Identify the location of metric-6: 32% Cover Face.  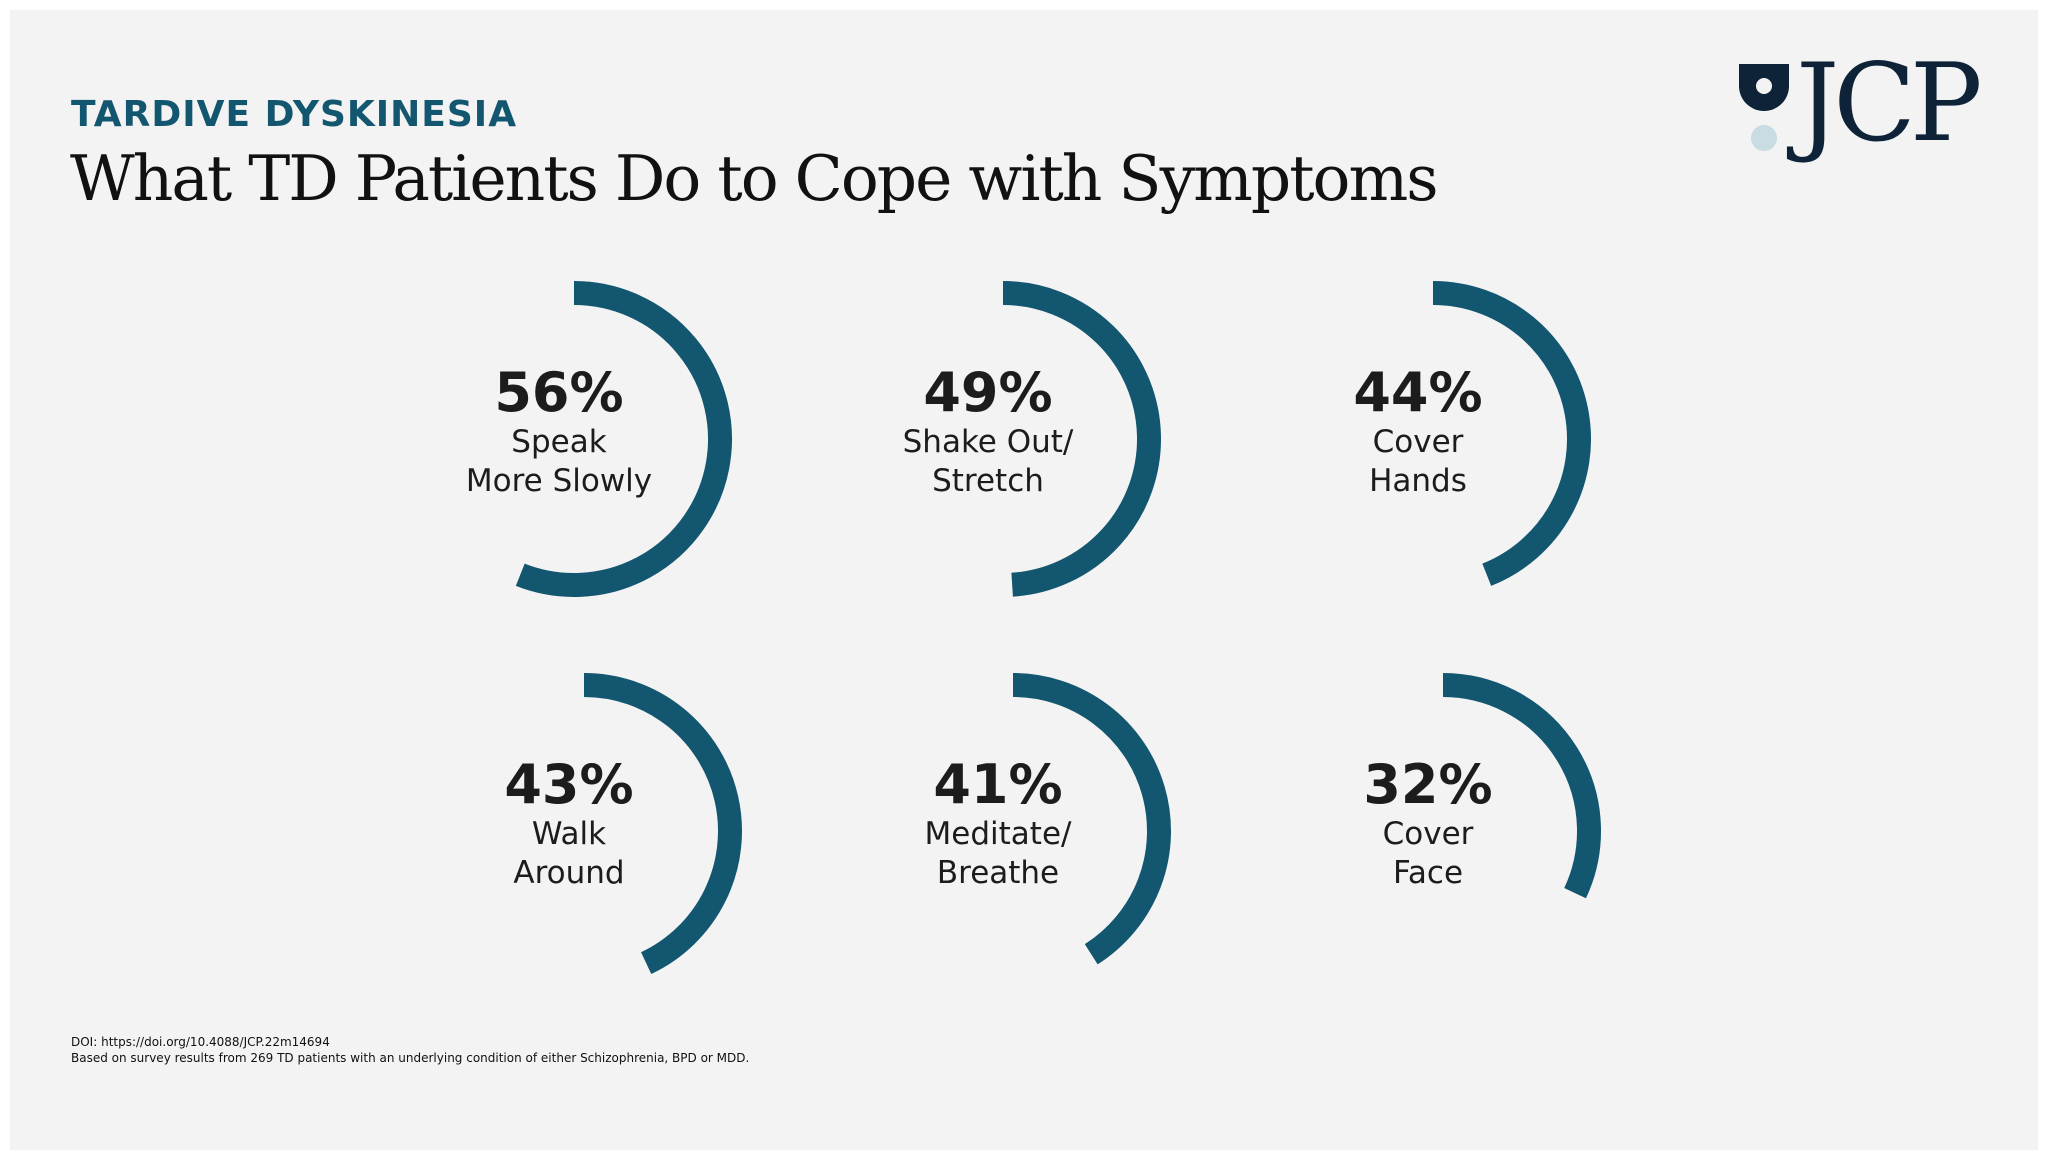
(1428, 824).